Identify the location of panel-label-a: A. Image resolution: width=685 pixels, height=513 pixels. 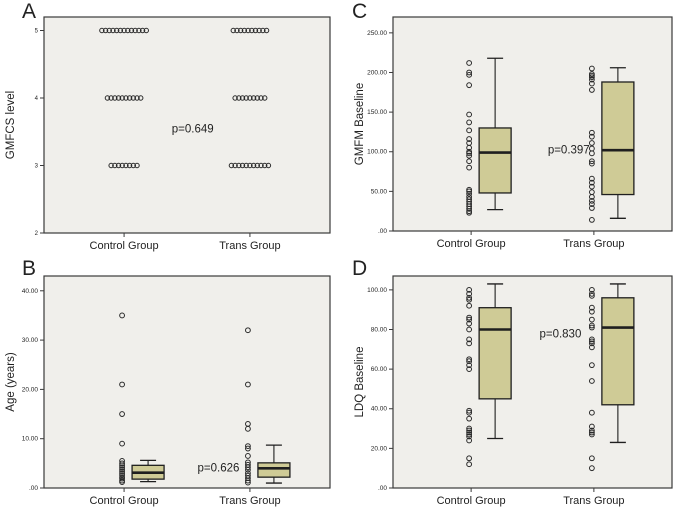
(29, 11).